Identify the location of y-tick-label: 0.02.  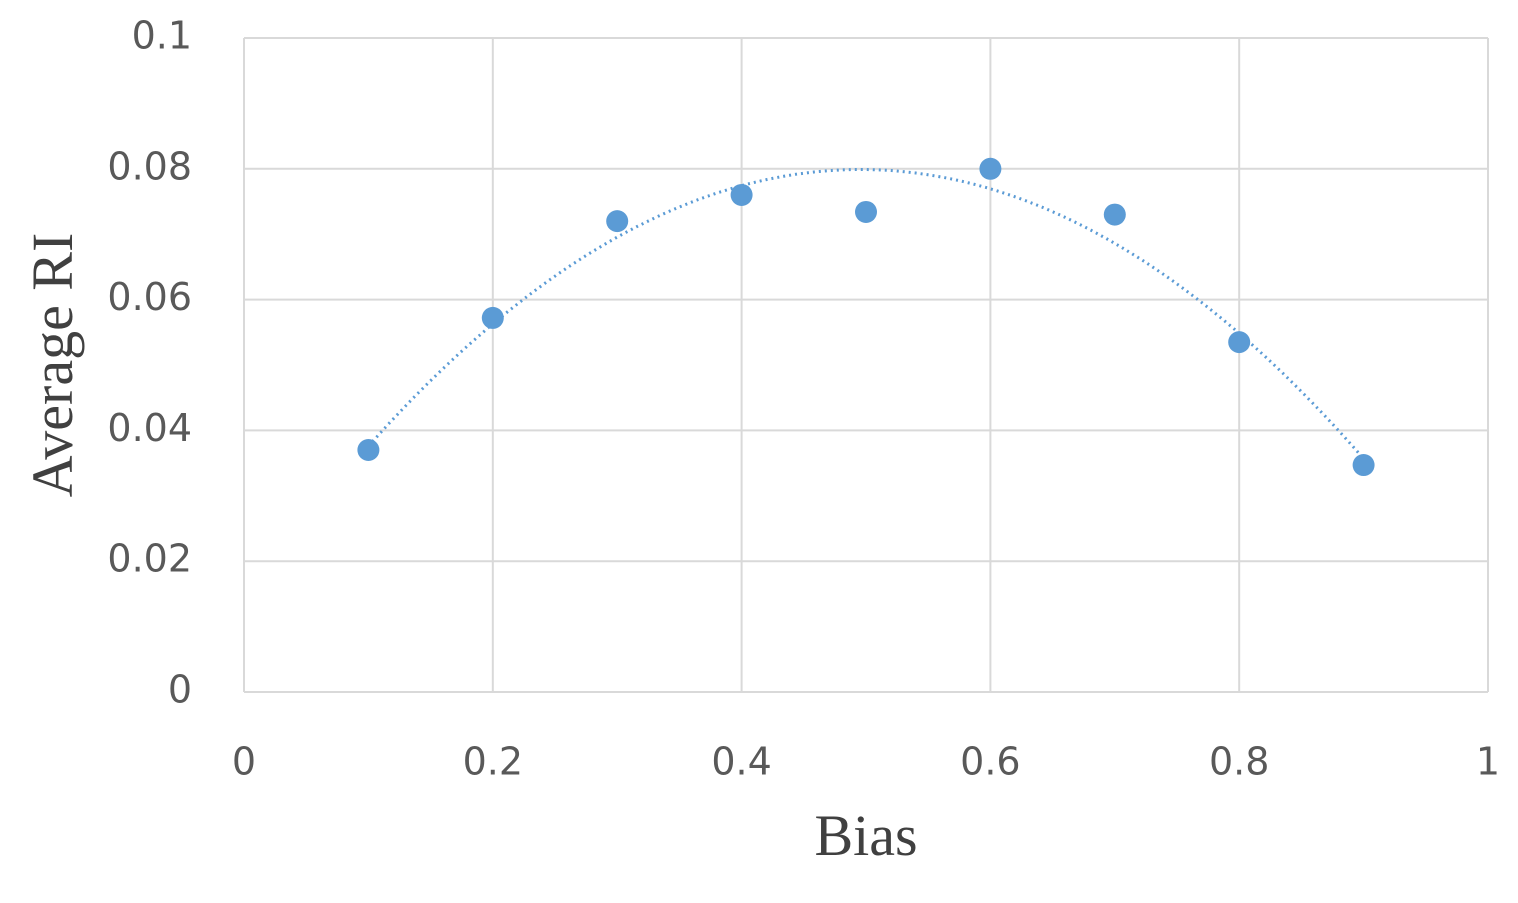
(149, 559).